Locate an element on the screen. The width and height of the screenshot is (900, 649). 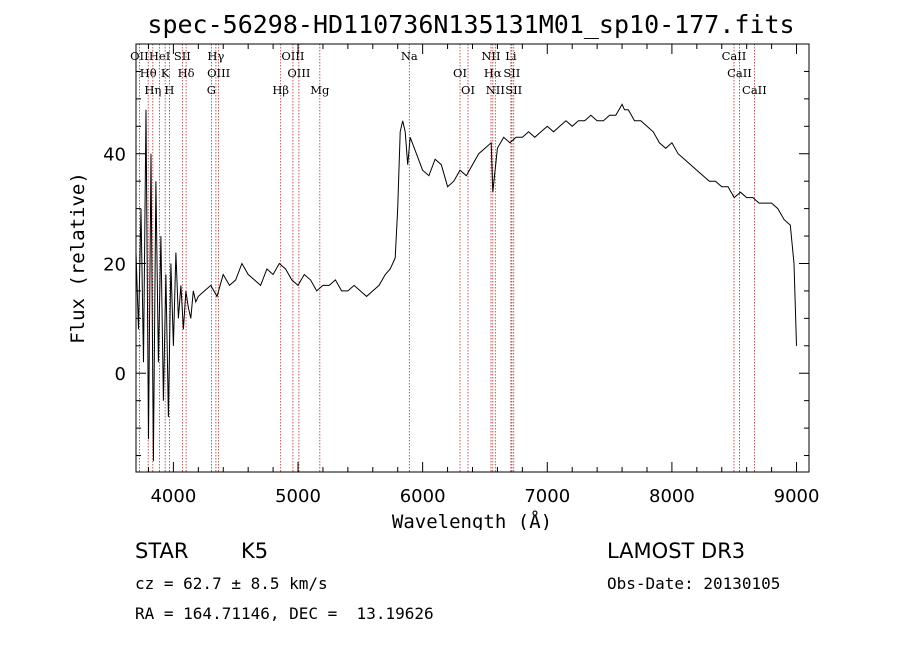
x-tick-label: 5000 is located at coordinates (298, 496).